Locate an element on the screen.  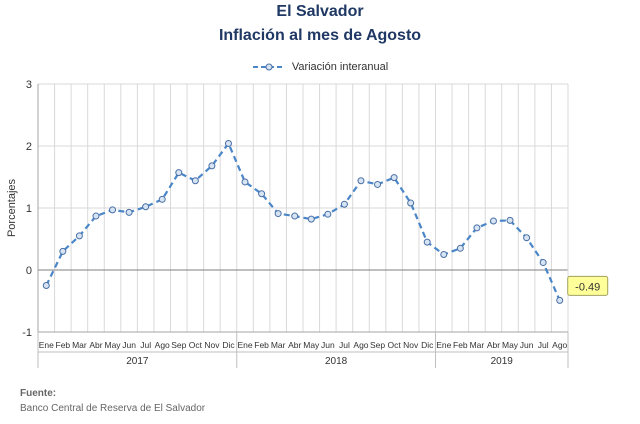
y-tick-label: 3 is located at coordinates (29, 85).